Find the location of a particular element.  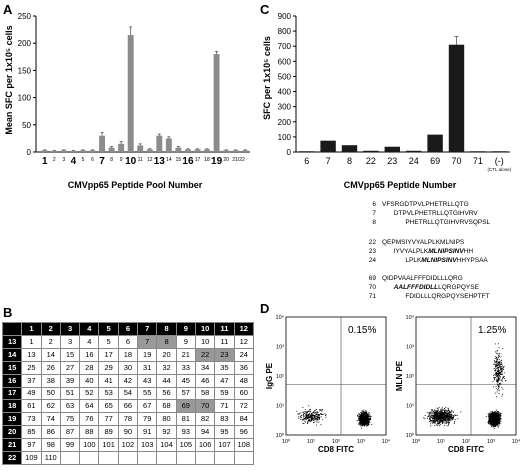

col-header: 3 is located at coordinates (70, 329).